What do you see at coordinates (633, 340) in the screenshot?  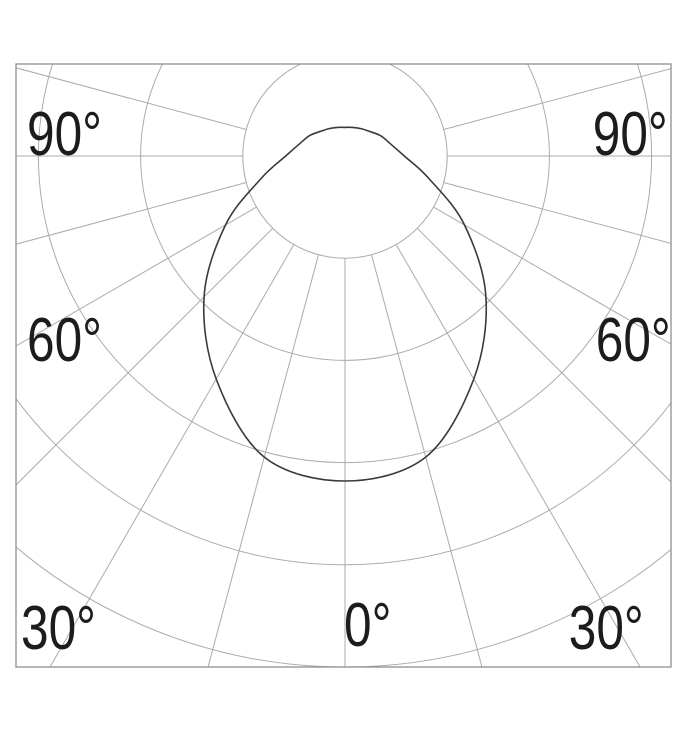 I see `angle-label-60-right: 60°` at bounding box center [633, 340].